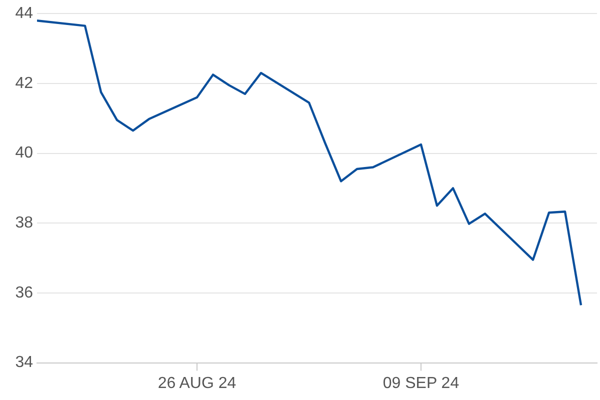 Image resolution: width=600 pixels, height=400 pixels. What do you see at coordinates (197, 383) in the screenshot?
I see `x-tick-label: 26 AUG 24` at bounding box center [197, 383].